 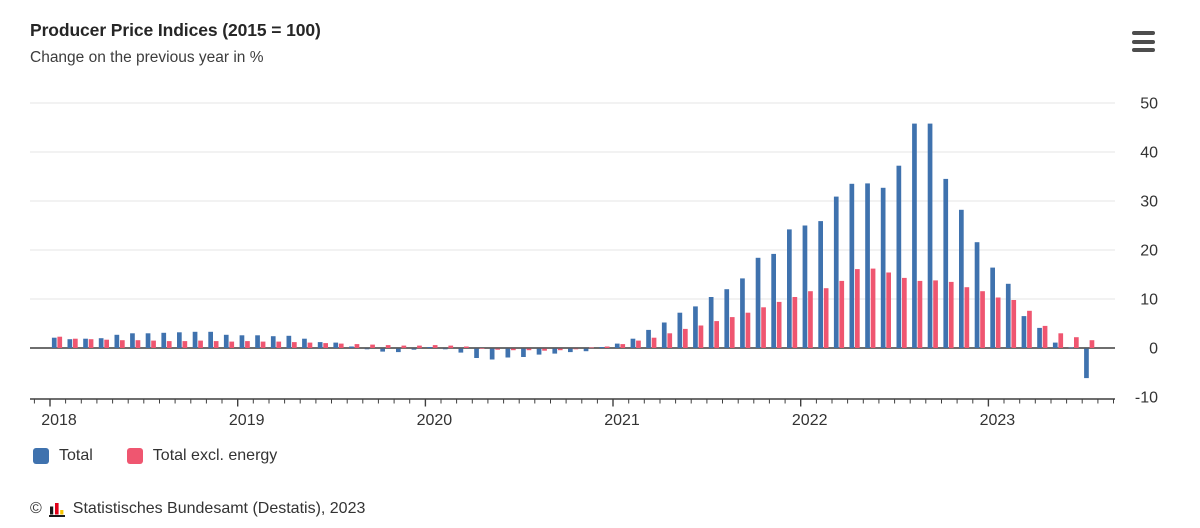 What do you see at coordinates (1144, 41) in the screenshot?
I see `hamburger-menu-icon` at bounding box center [1144, 41].